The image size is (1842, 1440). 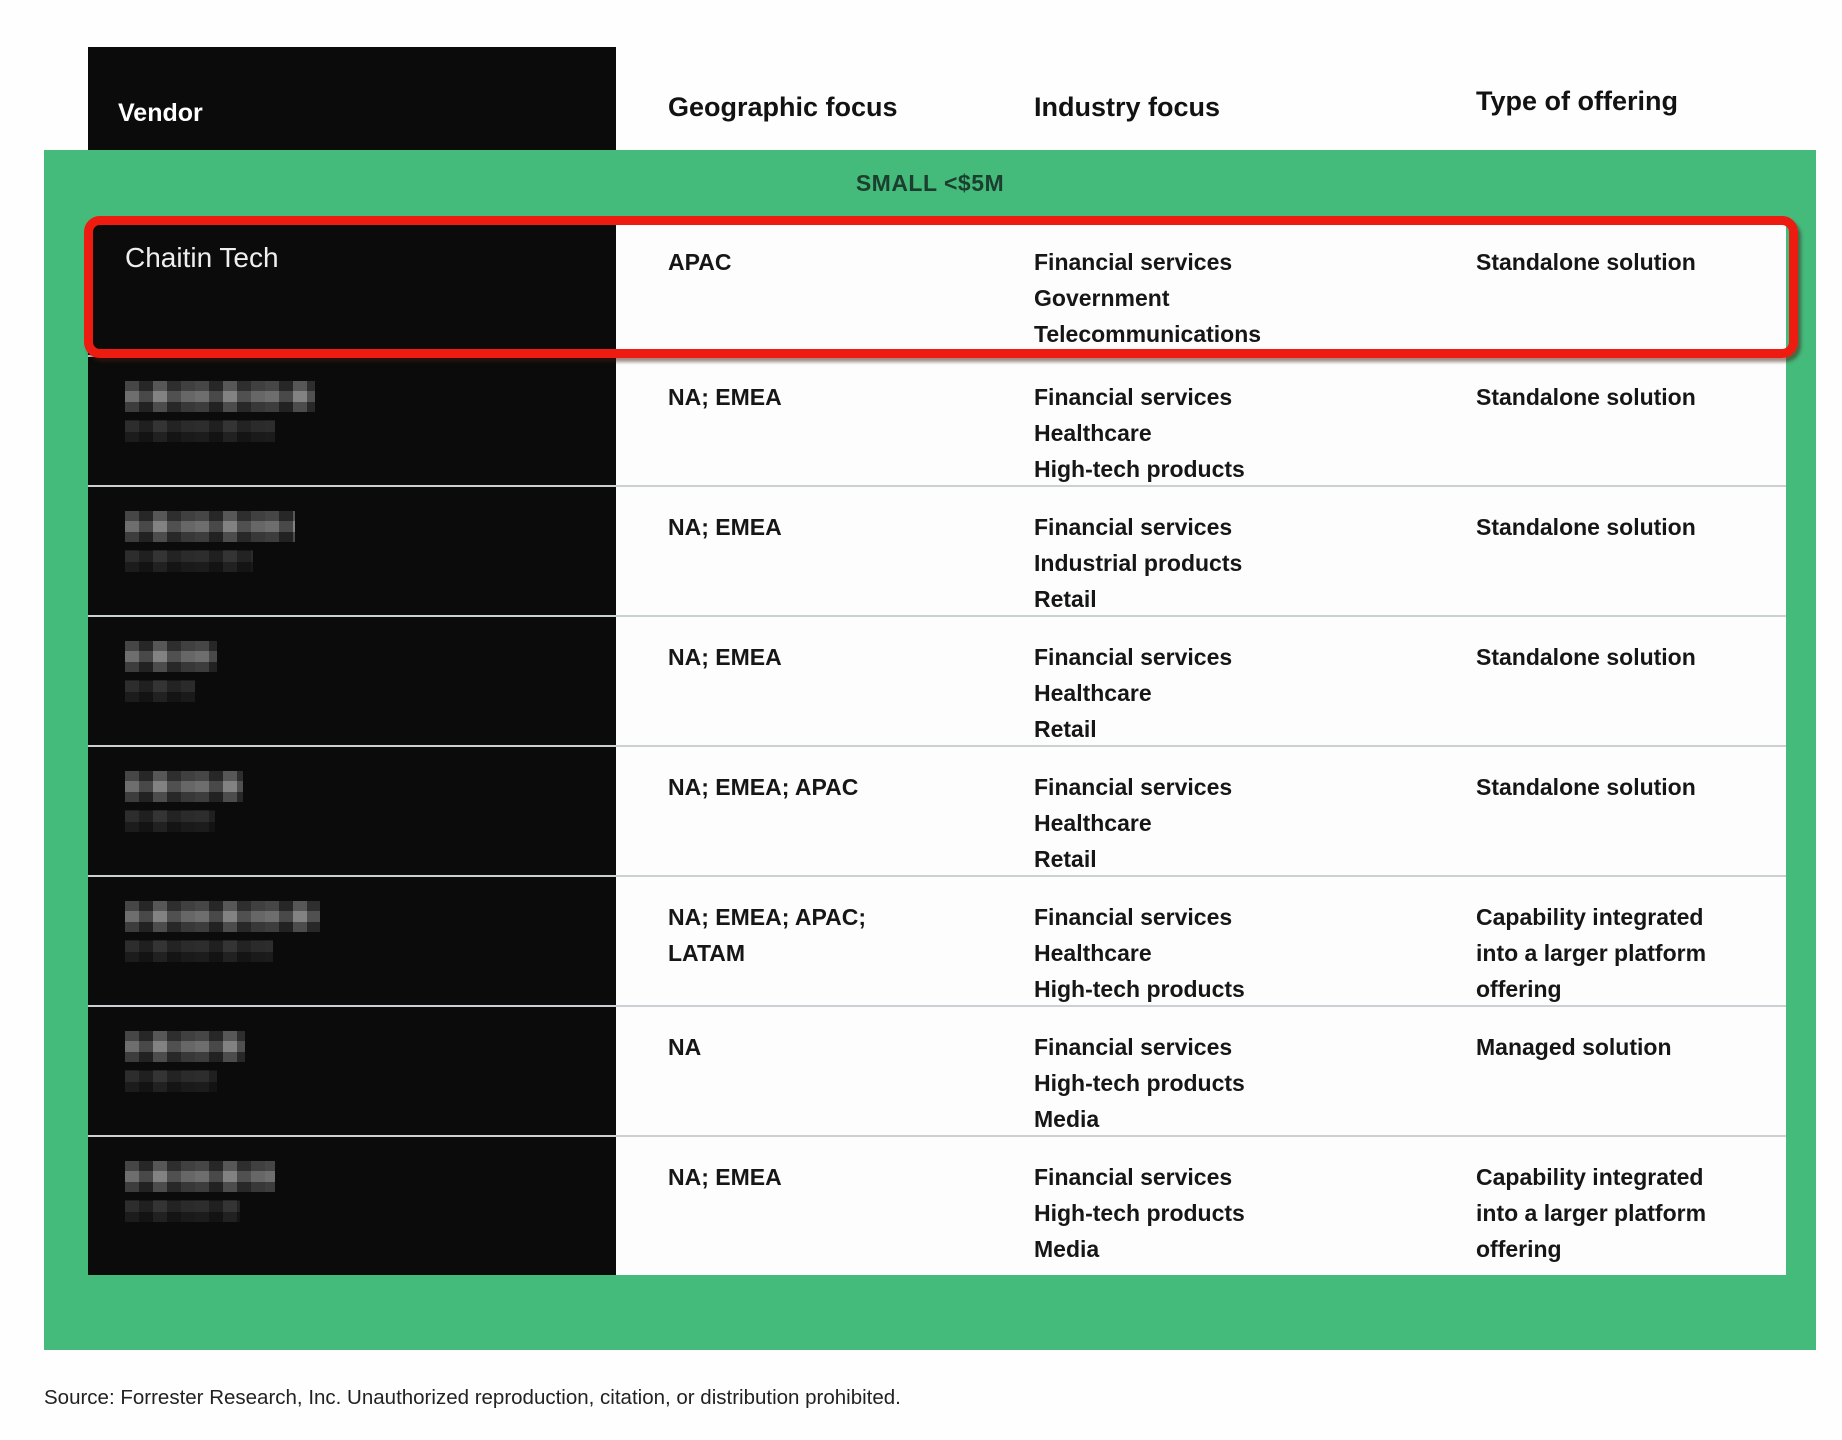 I want to click on geographic-focus-cell: NA; EMEA; APAC, so click(x=763, y=787).